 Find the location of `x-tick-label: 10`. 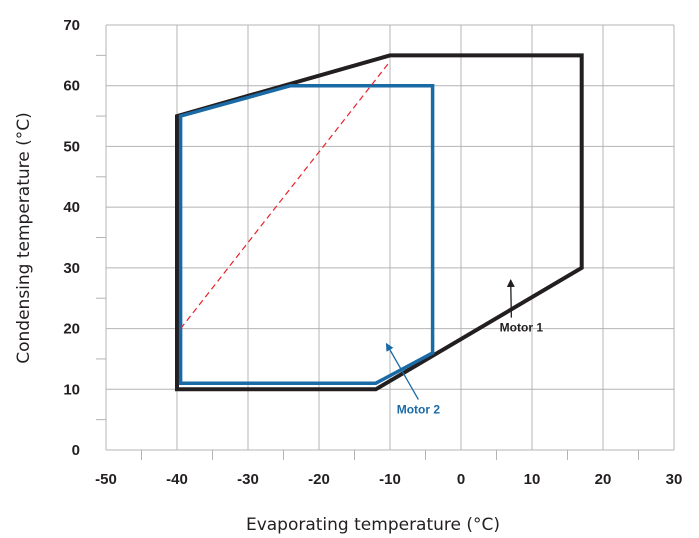

x-tick-label: 10 is located at coordinates (532, 479).